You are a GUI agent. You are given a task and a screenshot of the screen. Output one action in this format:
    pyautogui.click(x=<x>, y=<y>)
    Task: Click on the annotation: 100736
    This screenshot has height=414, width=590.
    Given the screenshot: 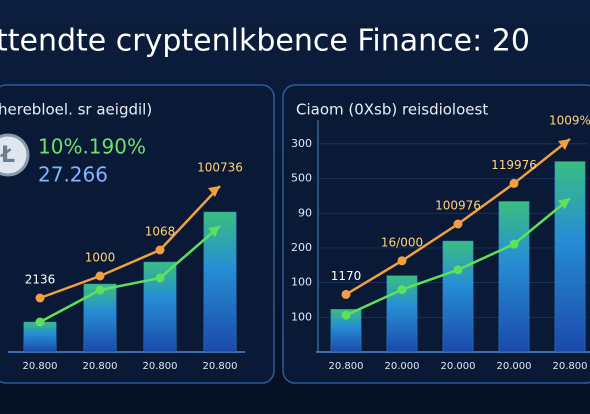 What is the action you would take?
    pyautogui.click(x=220, y=168)
    